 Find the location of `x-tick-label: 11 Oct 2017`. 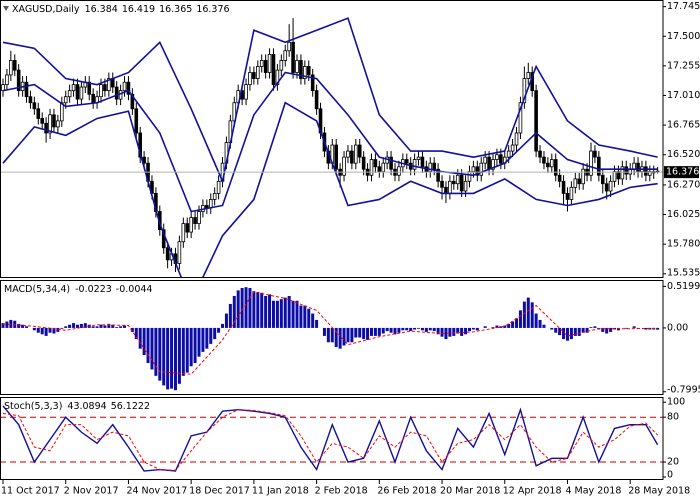

x-tick-label: 11 Oct 2017 is located at coordinates (30, 491).